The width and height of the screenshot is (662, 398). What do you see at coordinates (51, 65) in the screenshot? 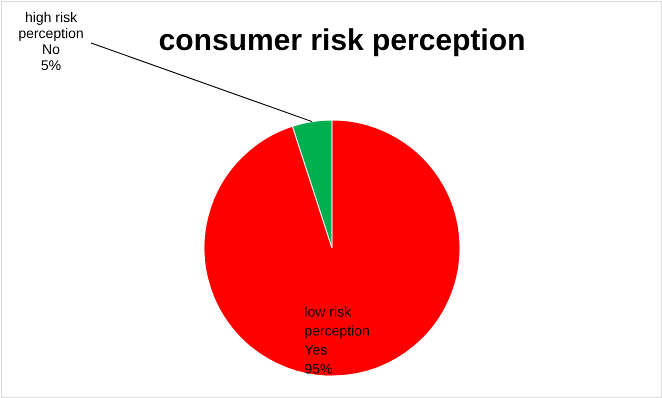
I see `data-label: 5%` at bounding box center [51, 65].